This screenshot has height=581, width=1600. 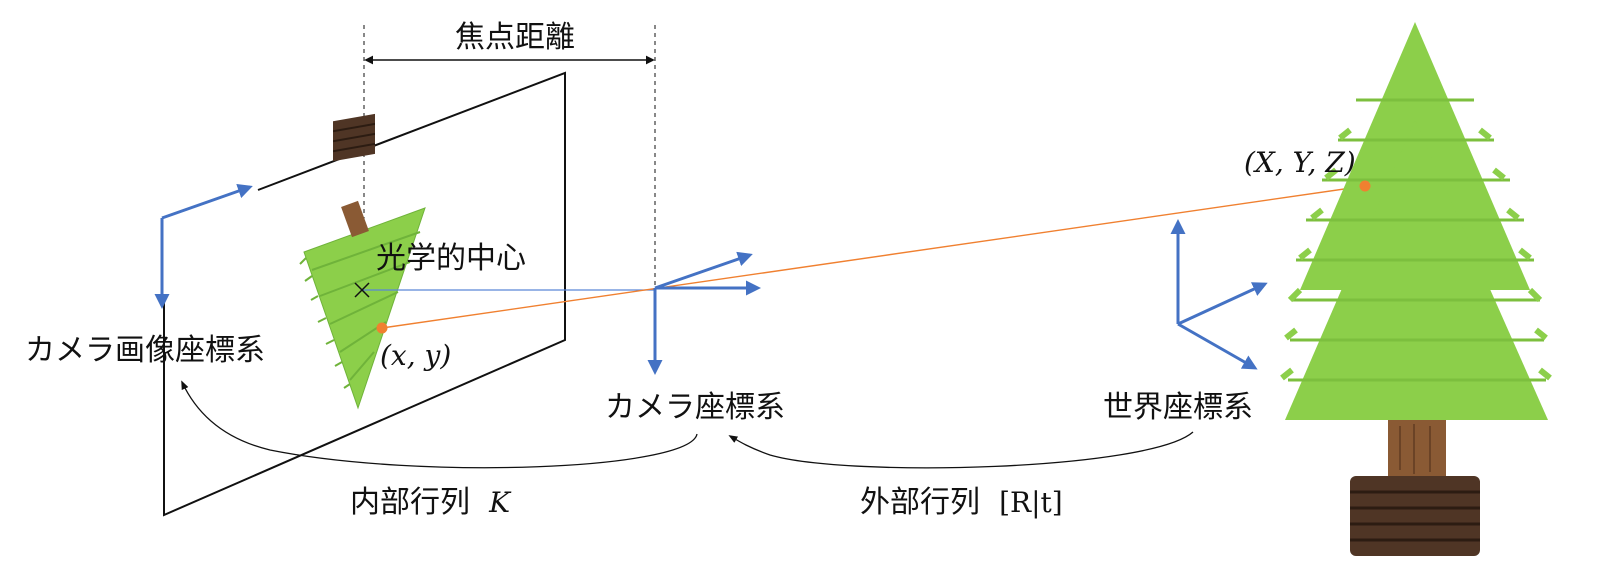 I want to click on image-point-label: (x, y), so click(x=415, y=355).